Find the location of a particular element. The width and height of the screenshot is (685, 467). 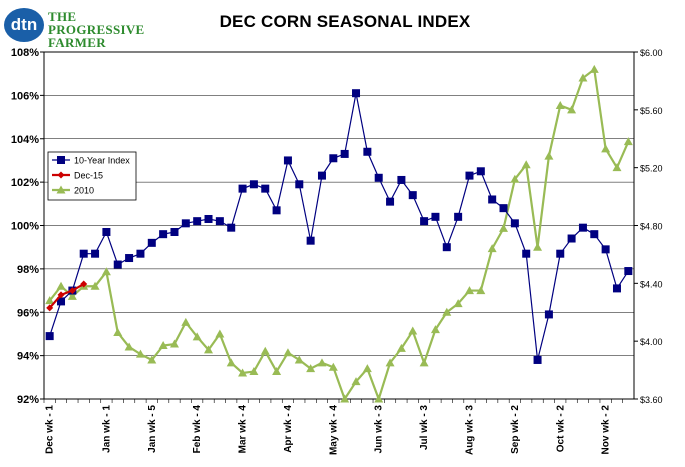

x-tick-label: Sep wk - 2 is located at coordinates (515, 429).